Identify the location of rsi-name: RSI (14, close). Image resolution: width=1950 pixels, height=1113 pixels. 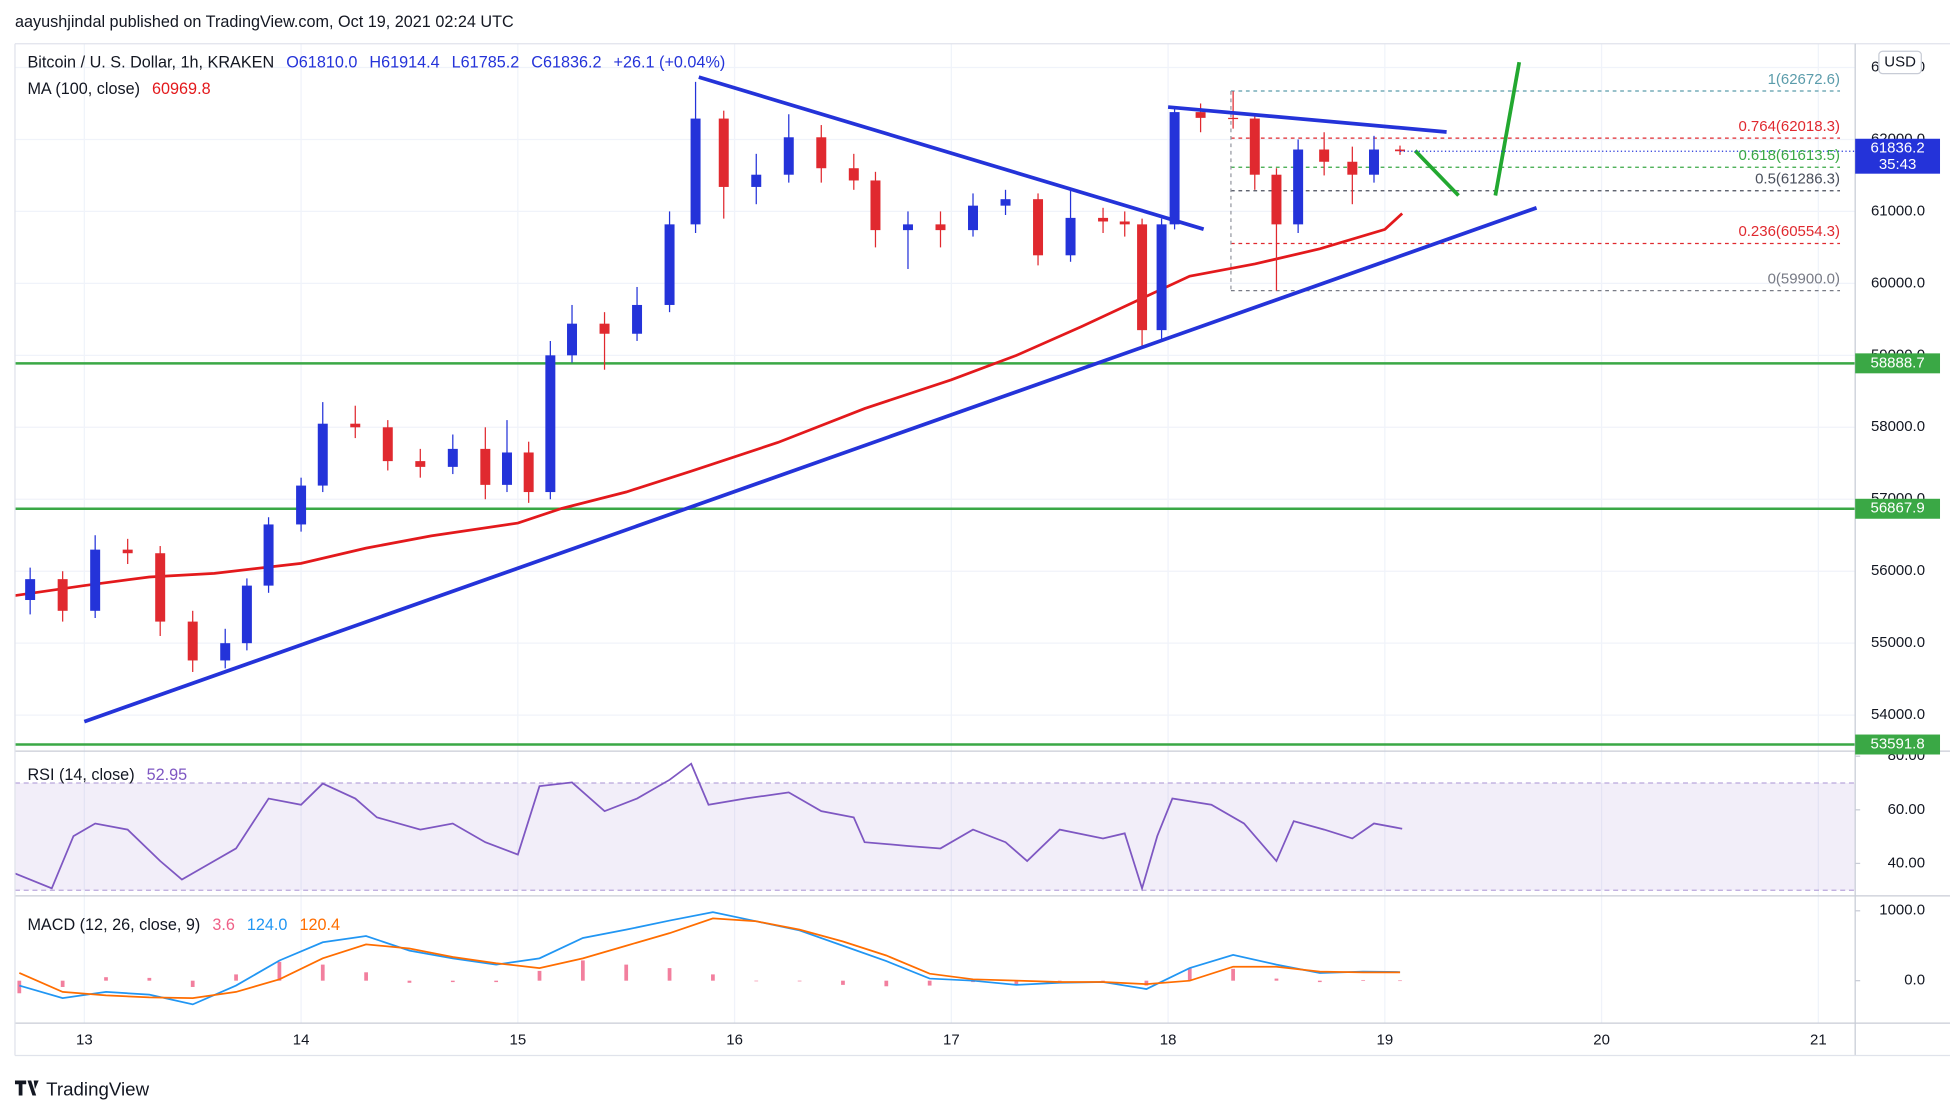
(80, 775).